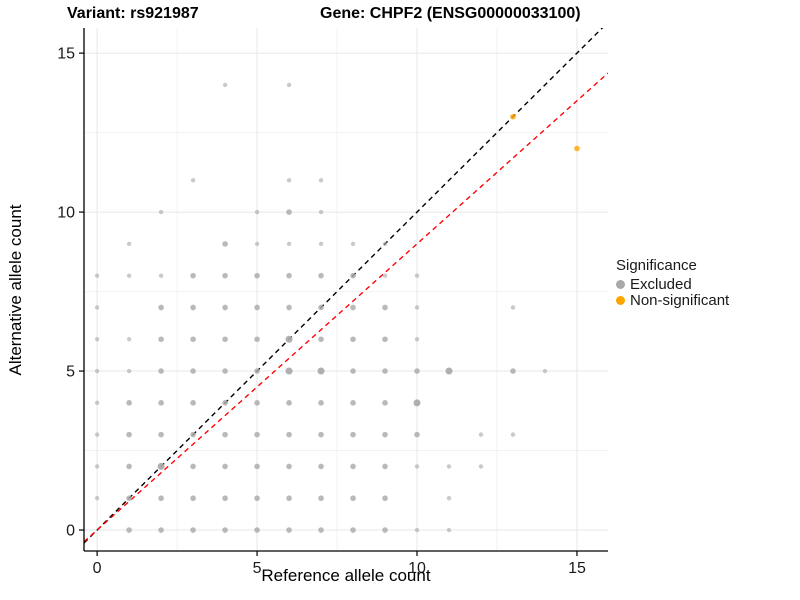  What do you see at coordinates (656, 265) in the screenshot?
I see `legend-title: Significance` at bounding box center [656, 265].